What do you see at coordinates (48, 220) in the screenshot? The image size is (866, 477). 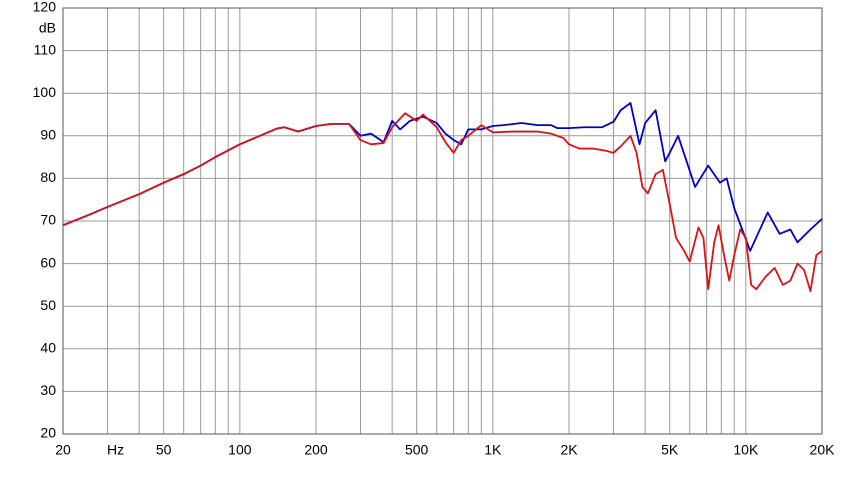 I see `y-tick-label: 70` at bounding box center [48, 220].